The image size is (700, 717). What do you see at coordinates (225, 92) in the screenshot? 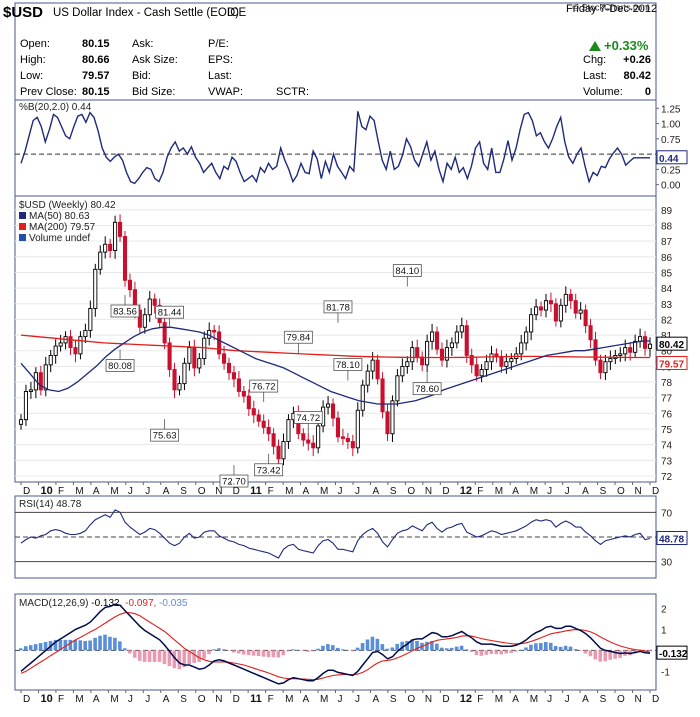
I see `header-field-label: VWAP:` at bounding box center [225, 92].